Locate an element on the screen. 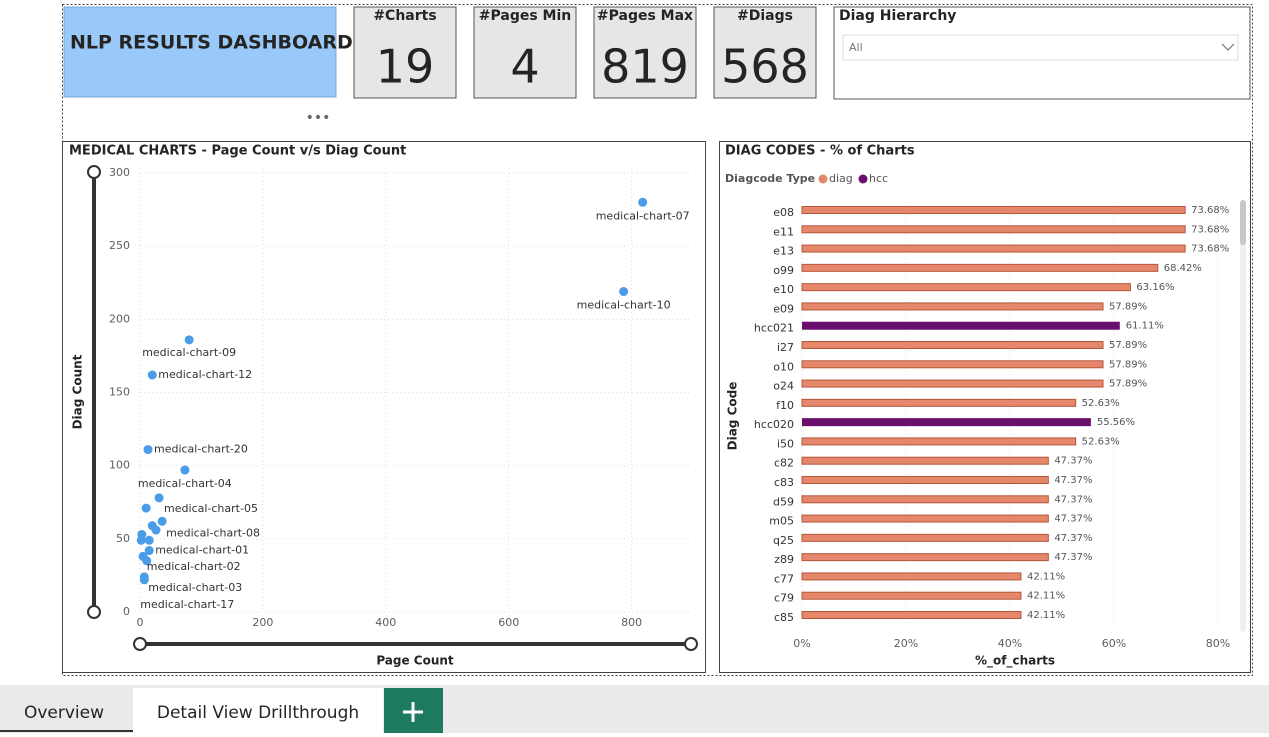 The height and width of the screenshot is (737, 1269). legend-label: diag is located at coordinates (841, 178).